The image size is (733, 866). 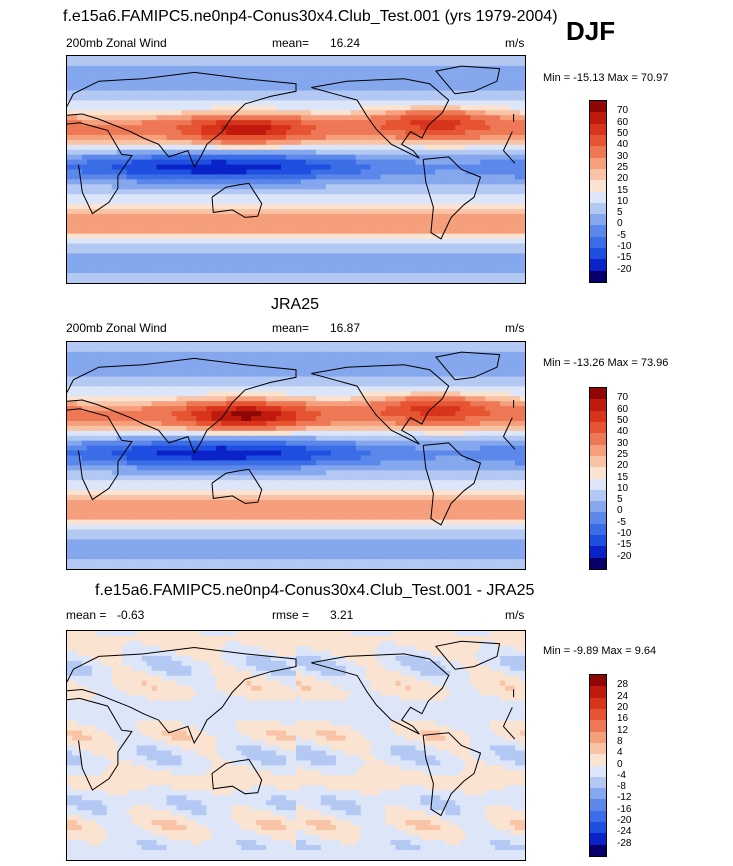 What do you see at coordinates (291, 43) in the screenshot?
I see `panel-model-mean-label: mean=` at bounding box center [291, 43].